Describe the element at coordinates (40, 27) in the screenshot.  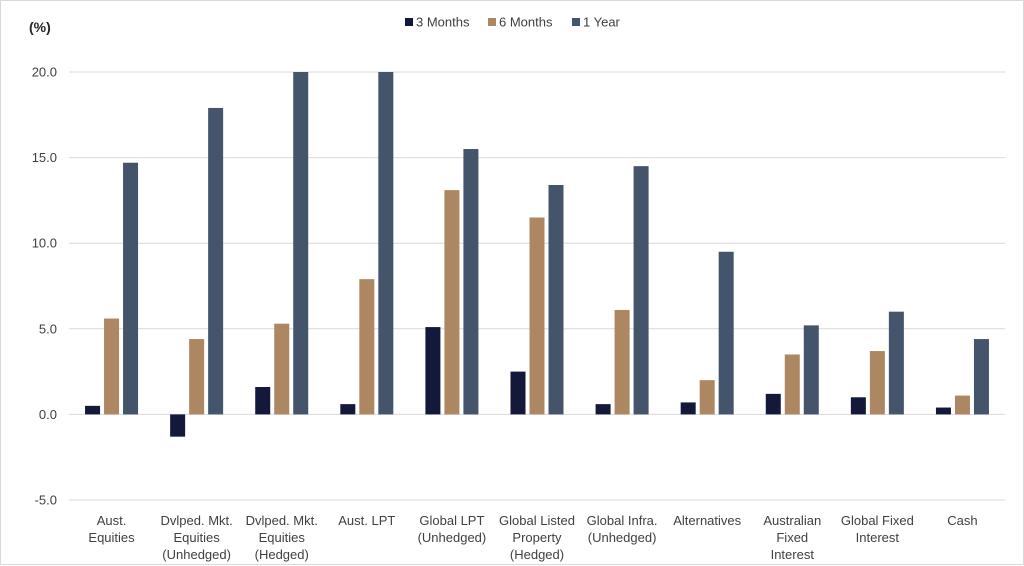
I see `y-axis-label: (%)` at that location.